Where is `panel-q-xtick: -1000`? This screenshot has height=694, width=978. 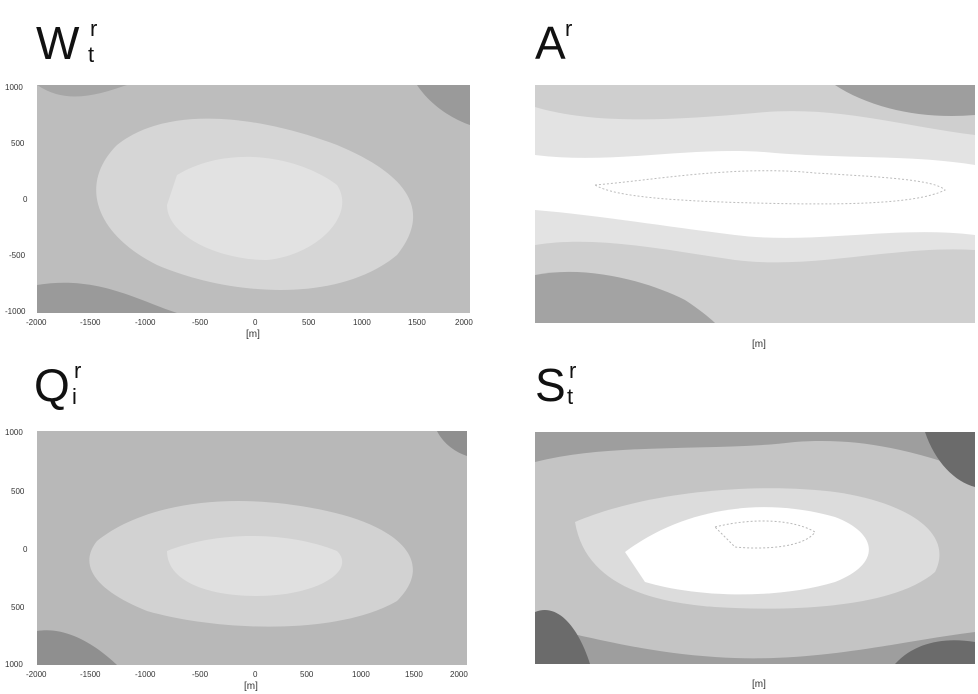 panel-q-xtick: -1000 is located at coordinates (145, 674).